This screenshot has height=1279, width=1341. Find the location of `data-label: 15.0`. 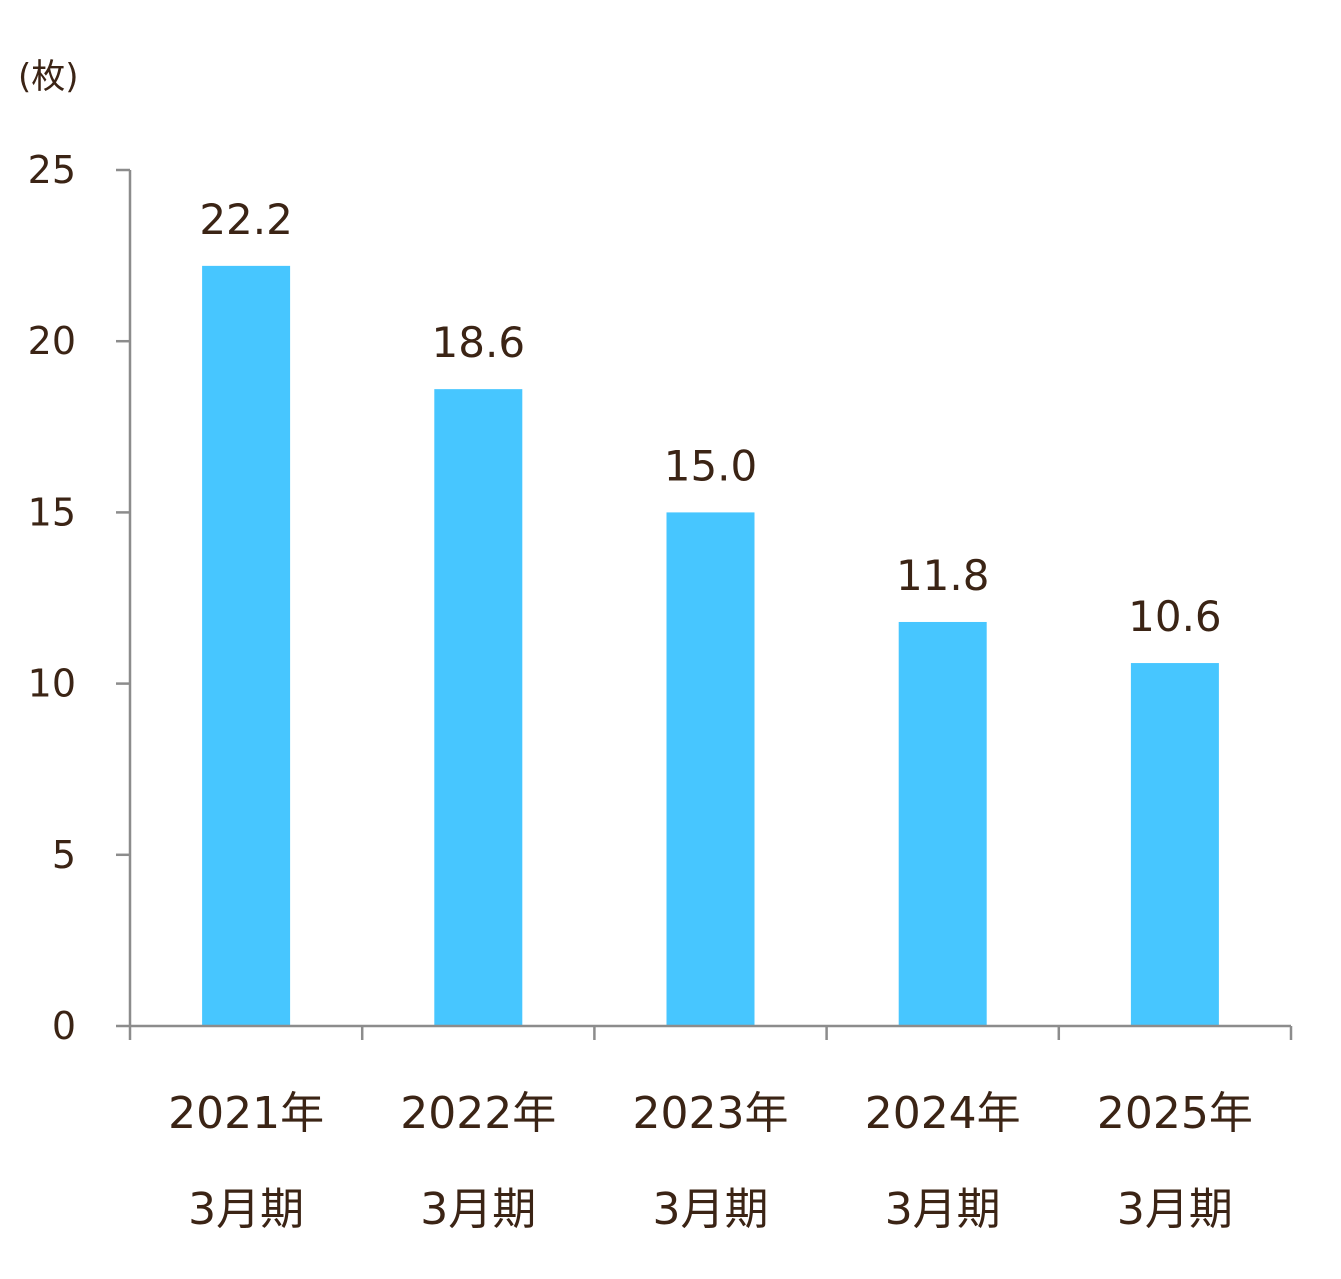

data-label: 15.0 is located at coordinates (711, 465).